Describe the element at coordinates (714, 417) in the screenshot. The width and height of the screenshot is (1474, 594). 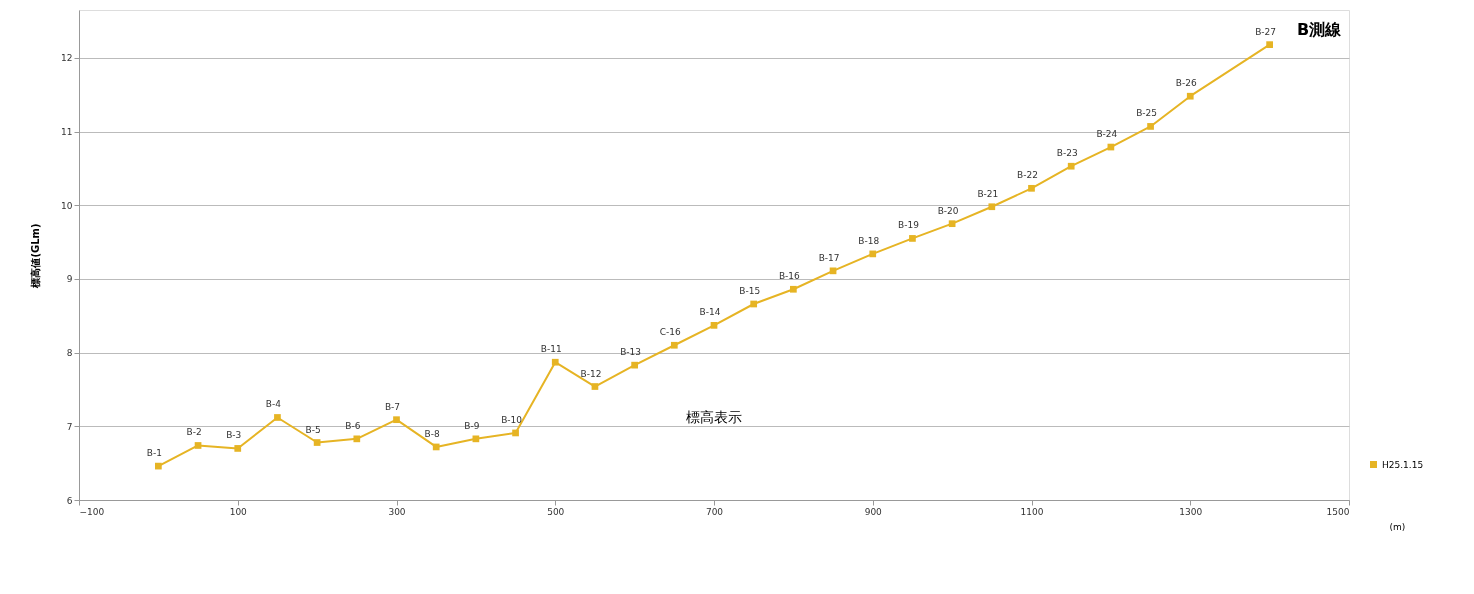
I see `annotation: 標高表示` at that location.